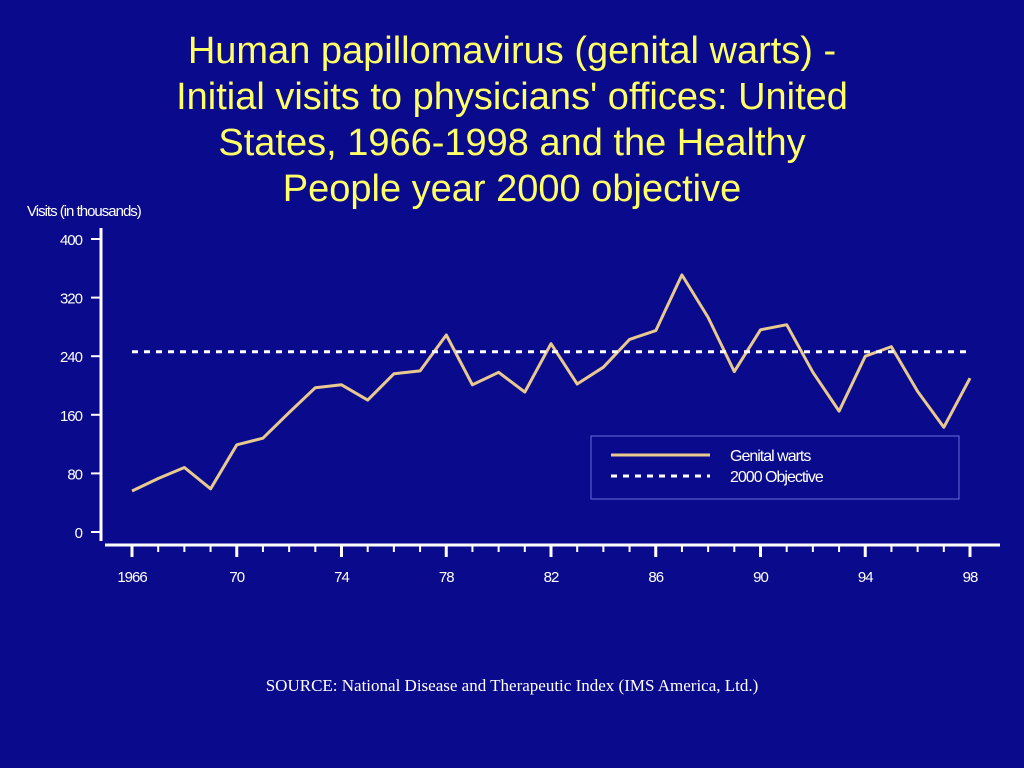 The image size is (1024, 768). What do you see at coordinates (84, 211) in the screenshot?
I see `y-axis-label: Visits (in thousands)` at bounding box center [84, 211].